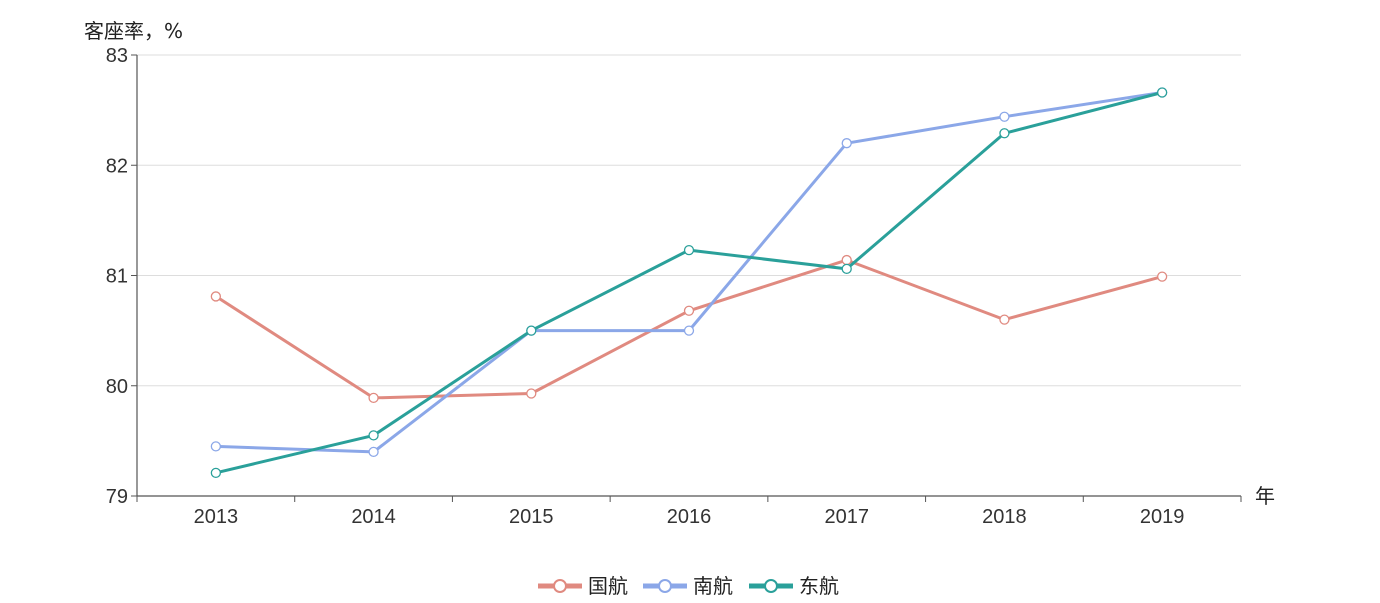 This screenshot has width=1380, height=603. I want to click on x-tick-label: 2014, so click(373, 517).